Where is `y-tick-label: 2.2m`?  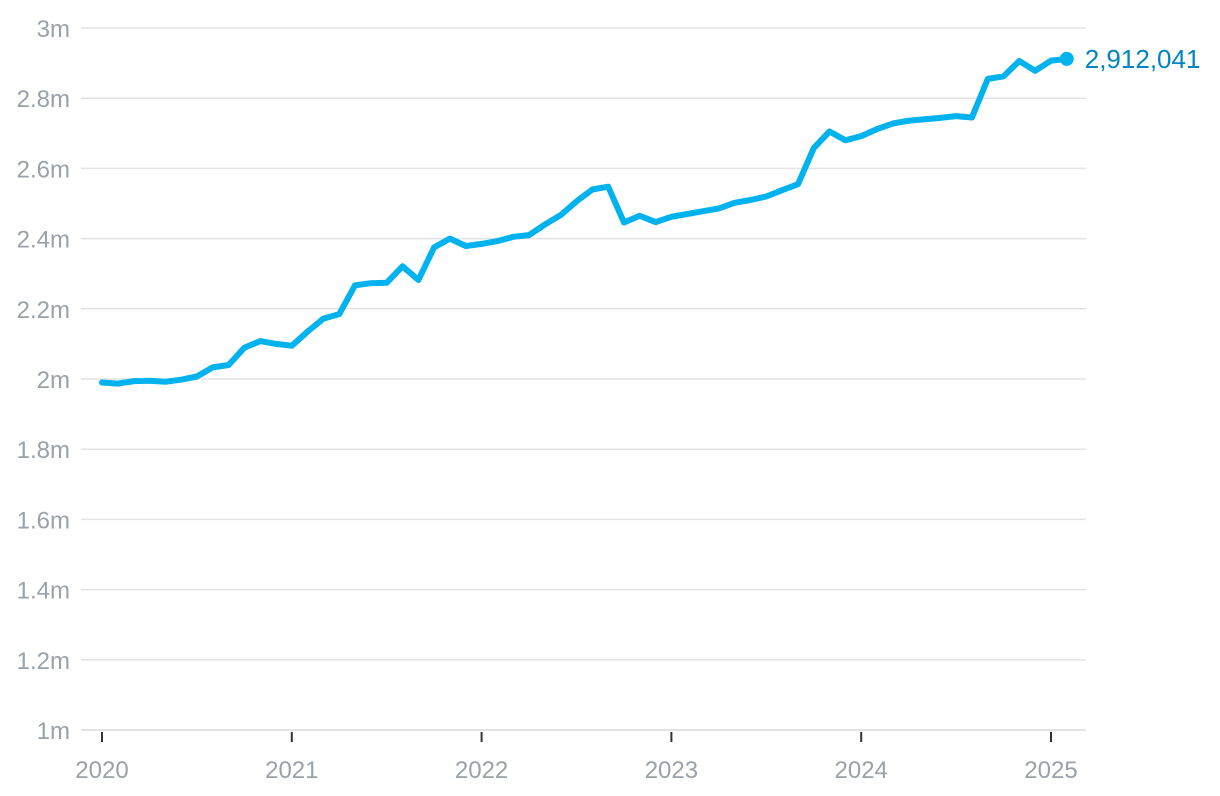 y-tick-label: 2.2m is located at coordinates (43, 310).